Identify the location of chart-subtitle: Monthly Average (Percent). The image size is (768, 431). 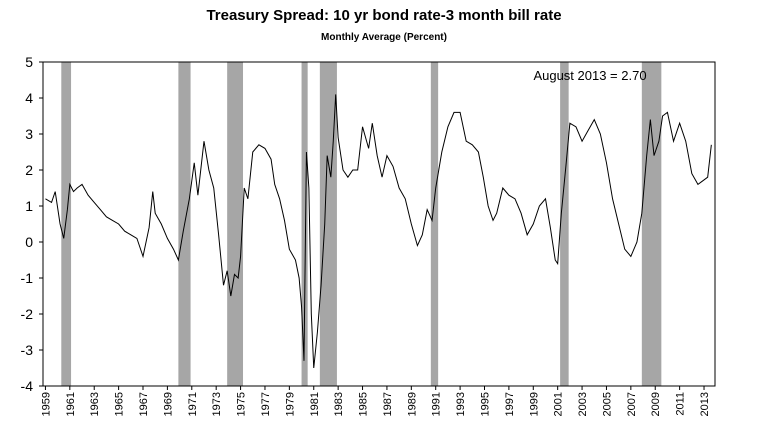
(384, 37).